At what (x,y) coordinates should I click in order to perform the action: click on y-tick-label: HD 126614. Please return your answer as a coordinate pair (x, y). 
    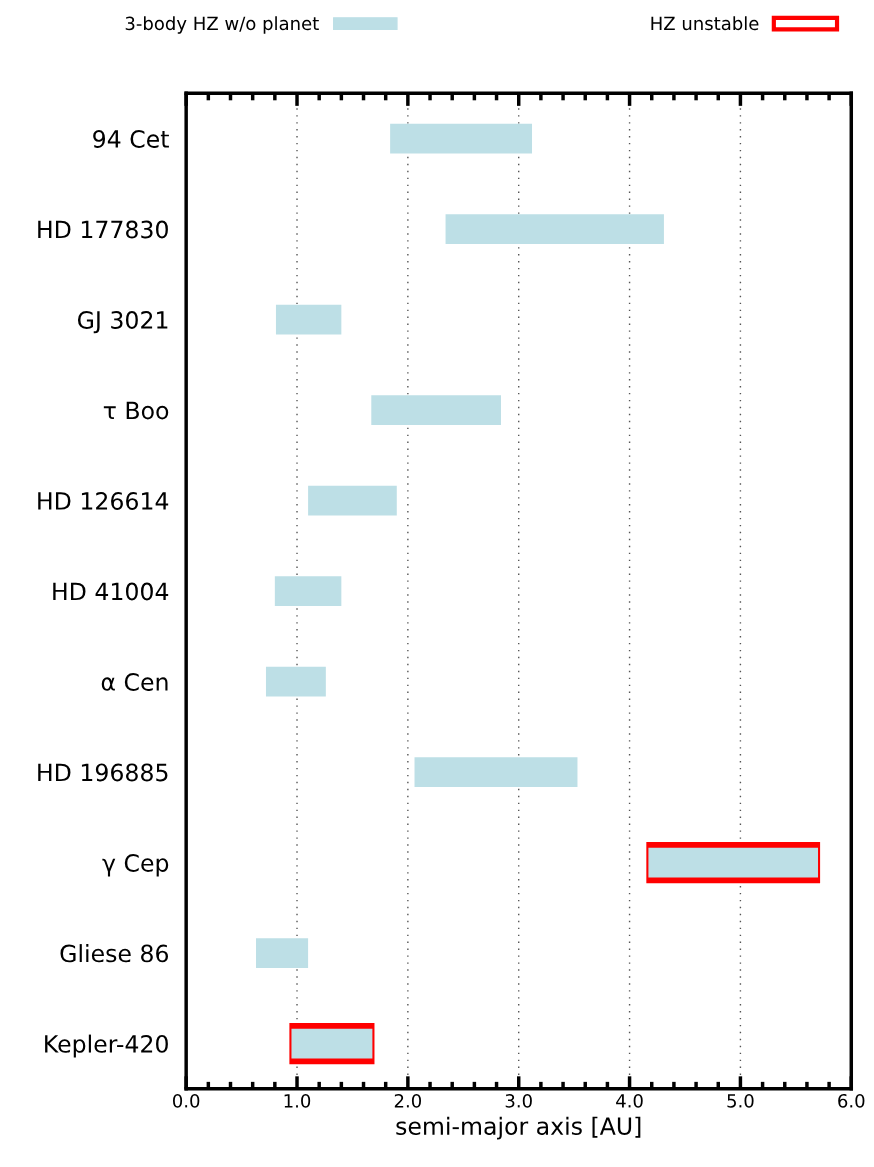
    Looking at the image, I should click on (103, 501).